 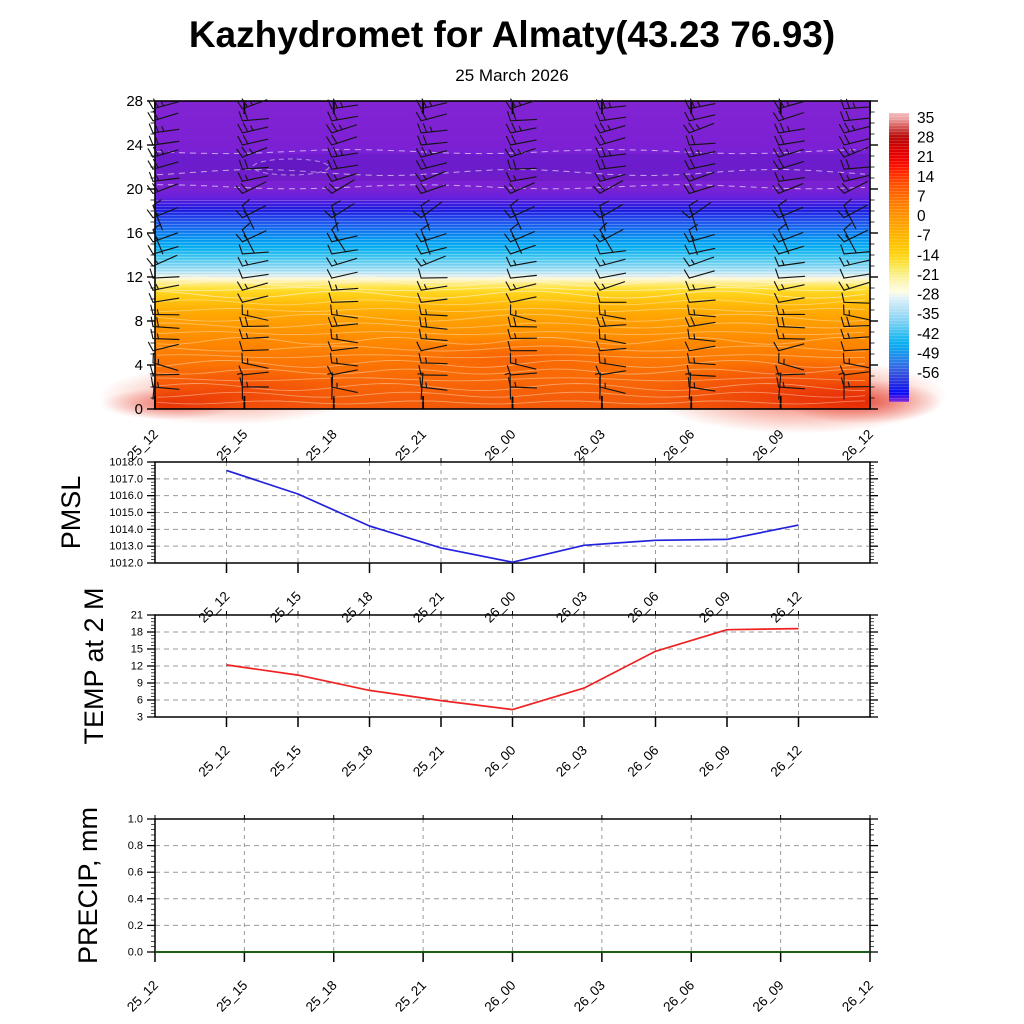 What do you see at coordinates (928, 353) in the screenshot?
I see `colorbar-tick-label: -49` at bounding box center [928, 353].